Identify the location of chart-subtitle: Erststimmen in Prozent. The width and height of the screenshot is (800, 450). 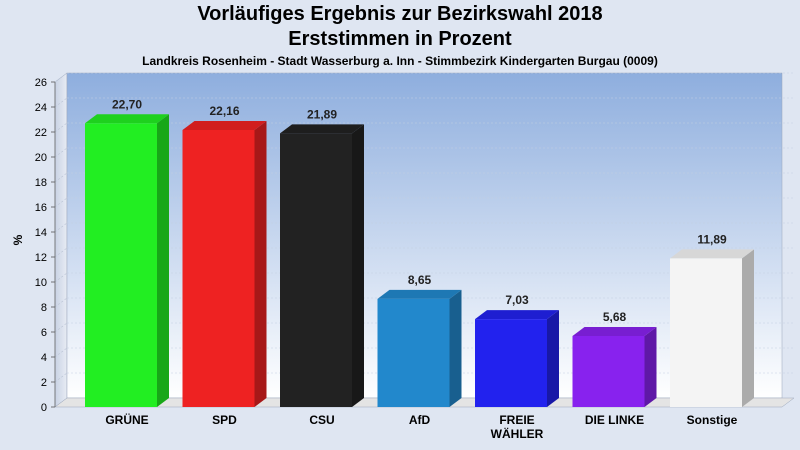
(400, 39).